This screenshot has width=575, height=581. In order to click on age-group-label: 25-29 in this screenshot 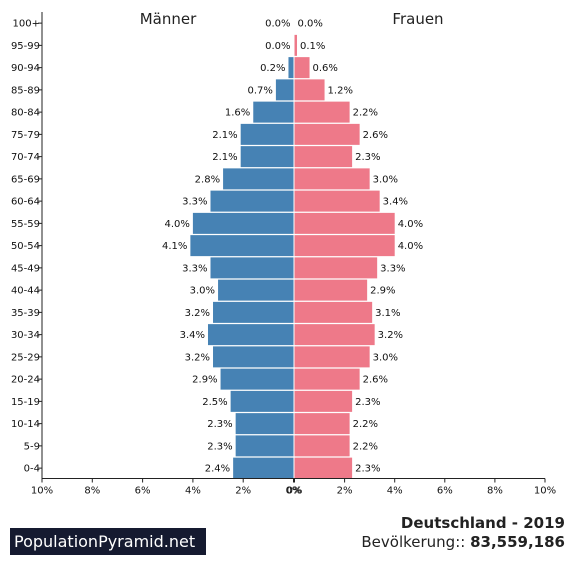, I will do `click(25, 357)`.